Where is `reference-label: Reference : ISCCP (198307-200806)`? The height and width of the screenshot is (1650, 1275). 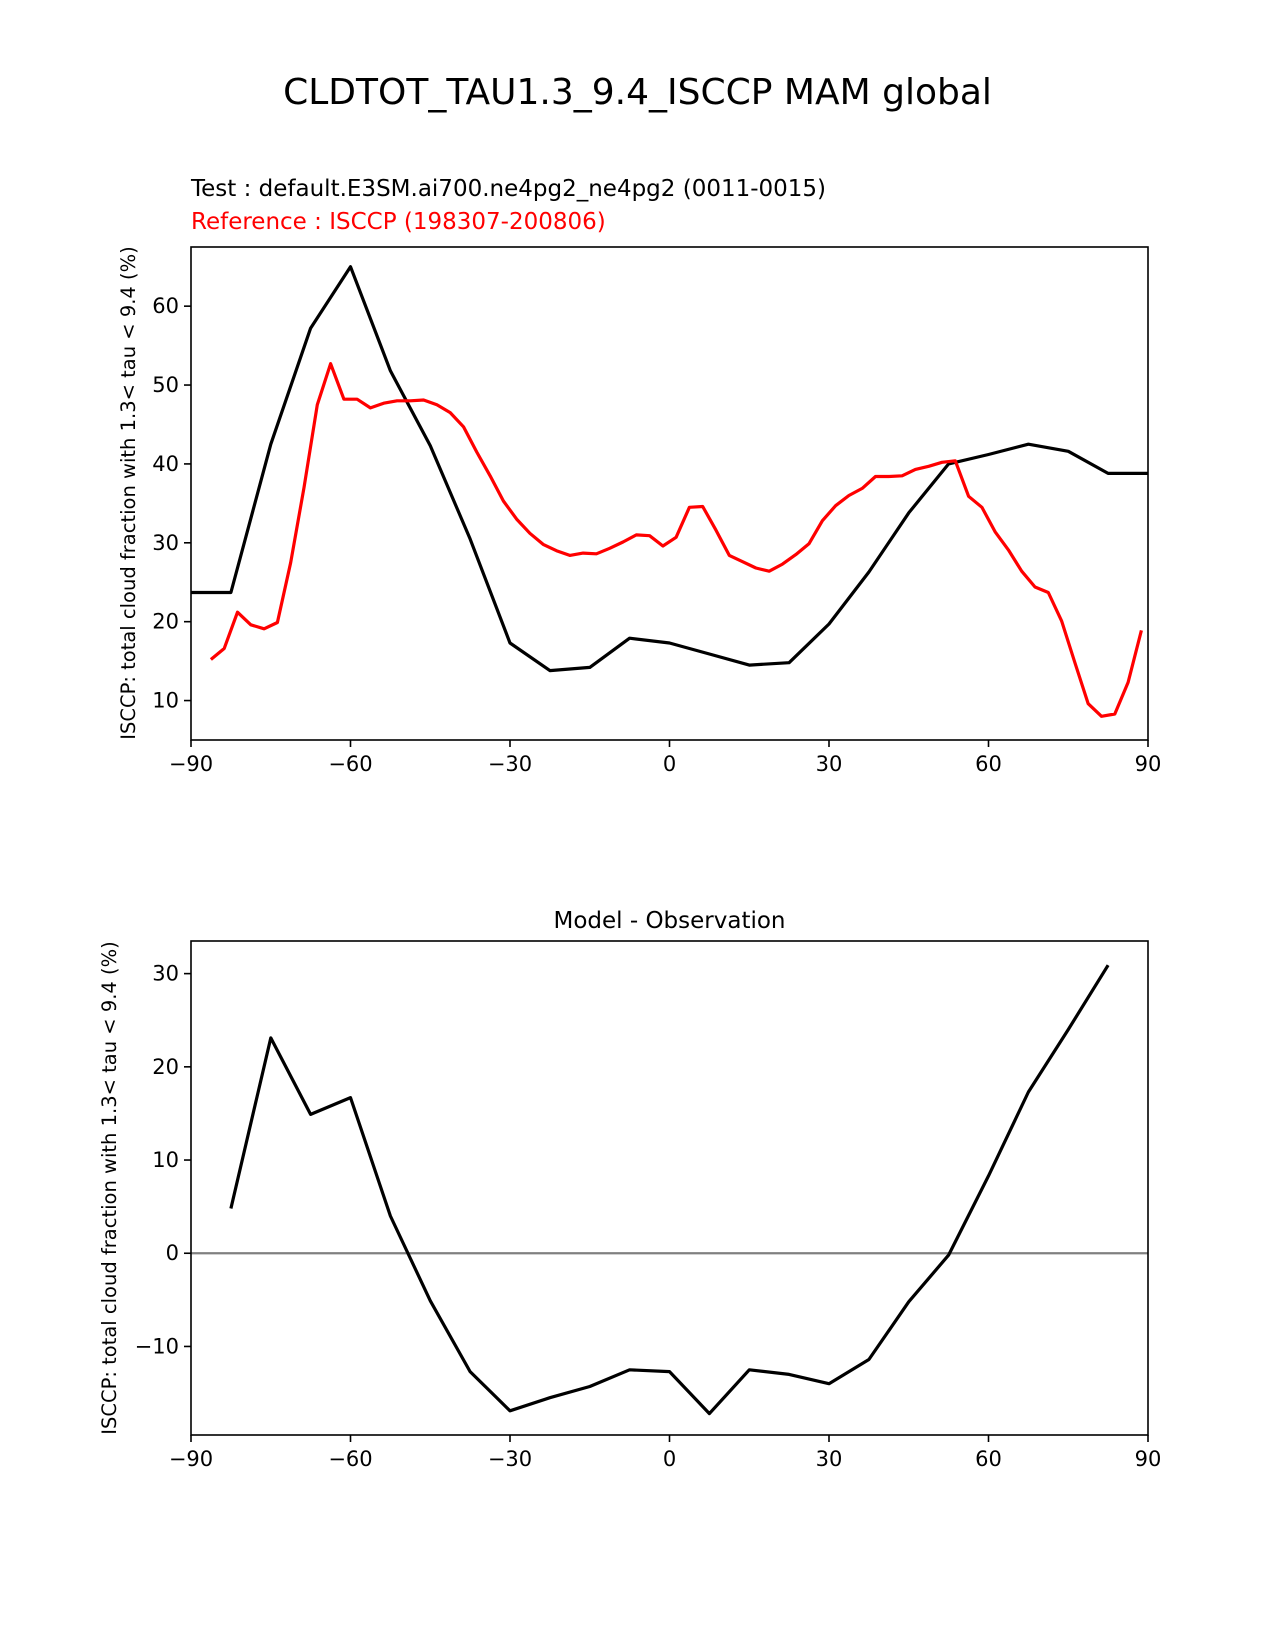
reference-label: Reference : ISCCP (198307-200806) is located at coordinates (398, 222).